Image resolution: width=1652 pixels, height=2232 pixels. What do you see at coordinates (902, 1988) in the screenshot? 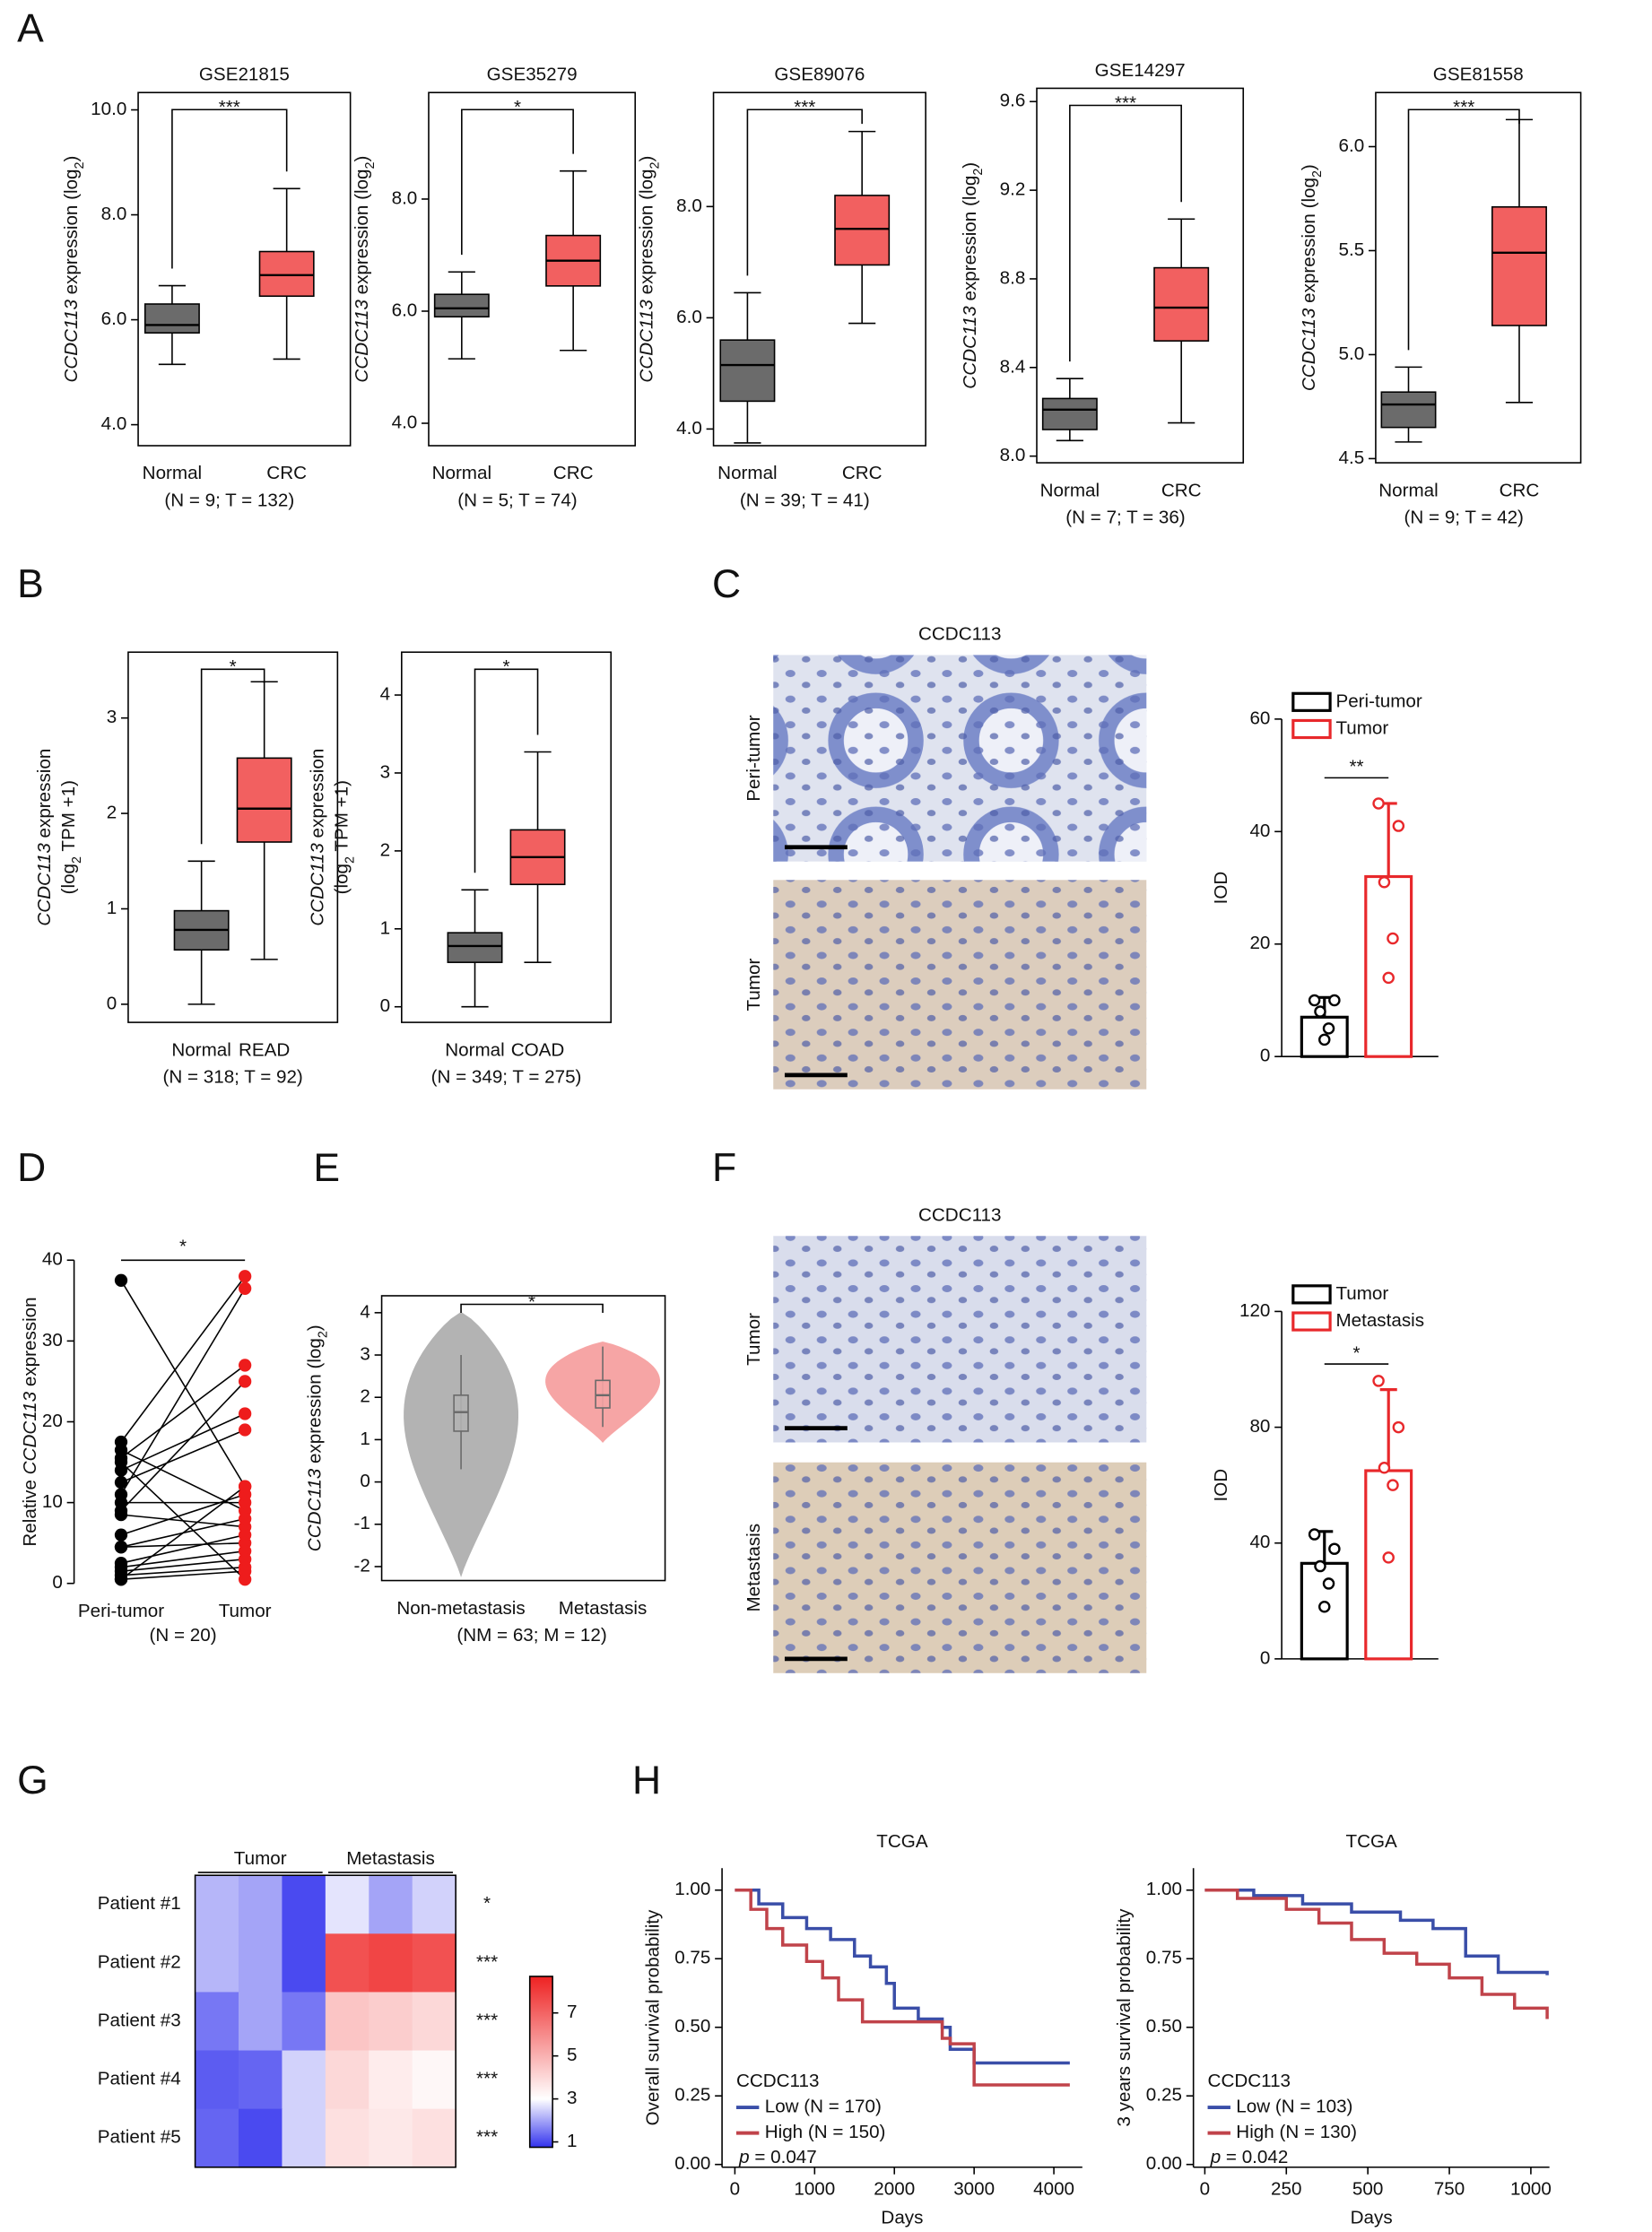
I see `survival-curve` at bounding box center [902, 1988].